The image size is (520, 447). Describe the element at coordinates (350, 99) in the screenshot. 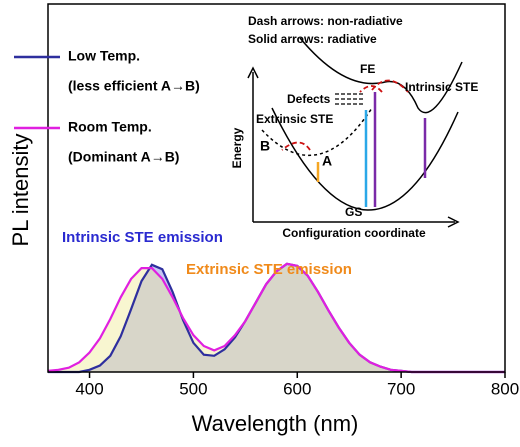

I see `defect-levels` at that location.